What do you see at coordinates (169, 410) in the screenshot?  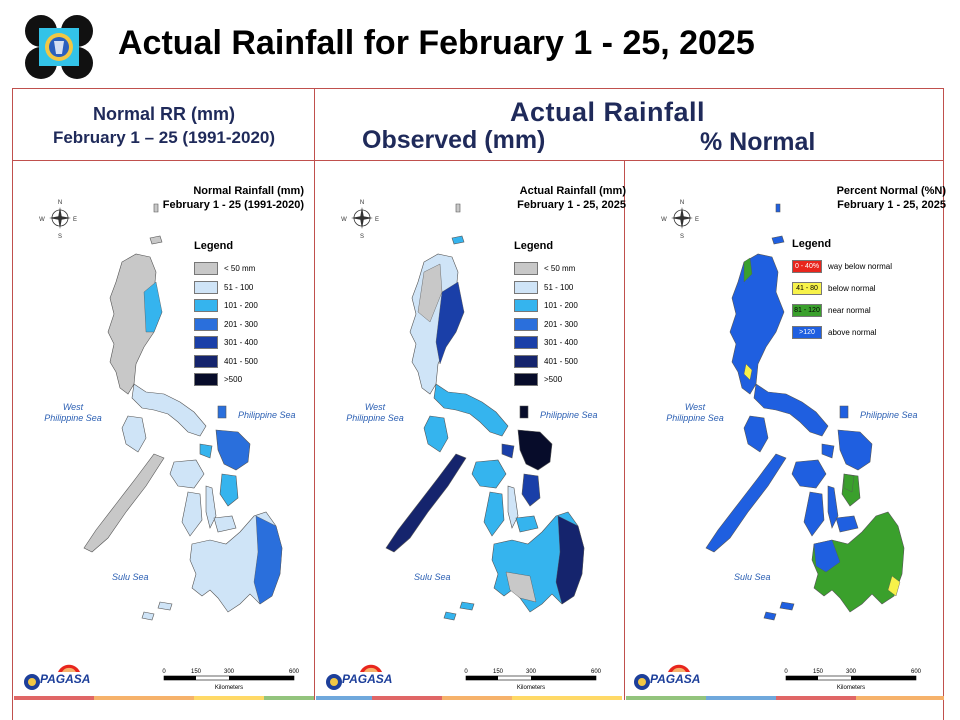 I see `island-luzonS` at bounding box center [169, 410].